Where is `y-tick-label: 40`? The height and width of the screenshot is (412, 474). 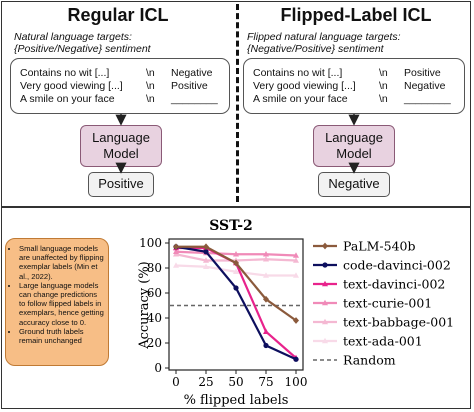
y-tick-label: 40 is located at coordinates (154, 318).